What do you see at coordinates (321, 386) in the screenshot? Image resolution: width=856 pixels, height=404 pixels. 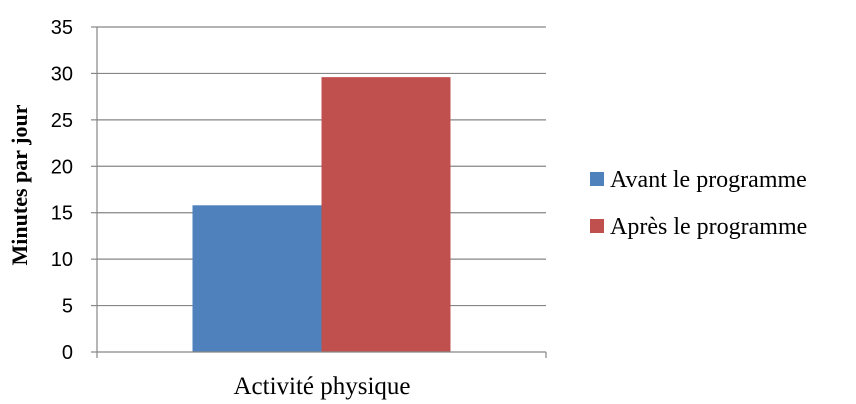 I see `x-category-label: Activité physique` at bounding box center [321, 386].